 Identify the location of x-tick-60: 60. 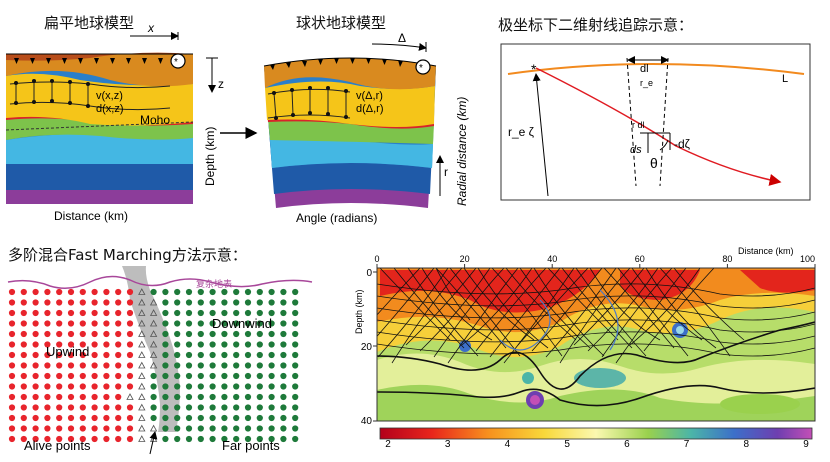
(640, 259).